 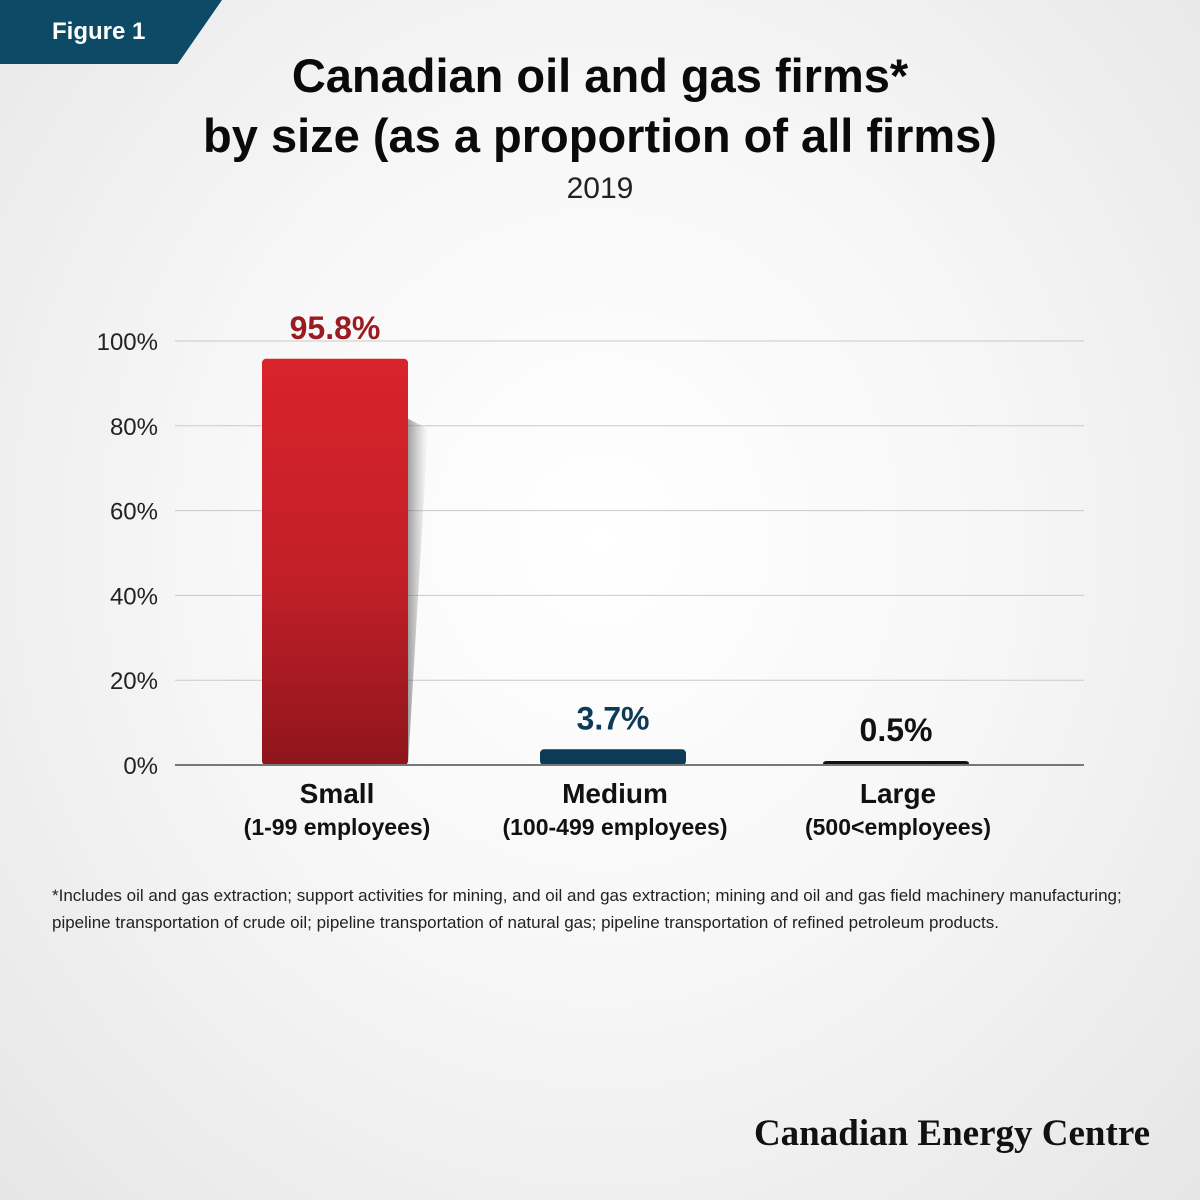 What do you see at coordinates (898, 827) in the screenshot?
I see `x-category-sublabel: (500<employees)` at bounding box center [898, 827].